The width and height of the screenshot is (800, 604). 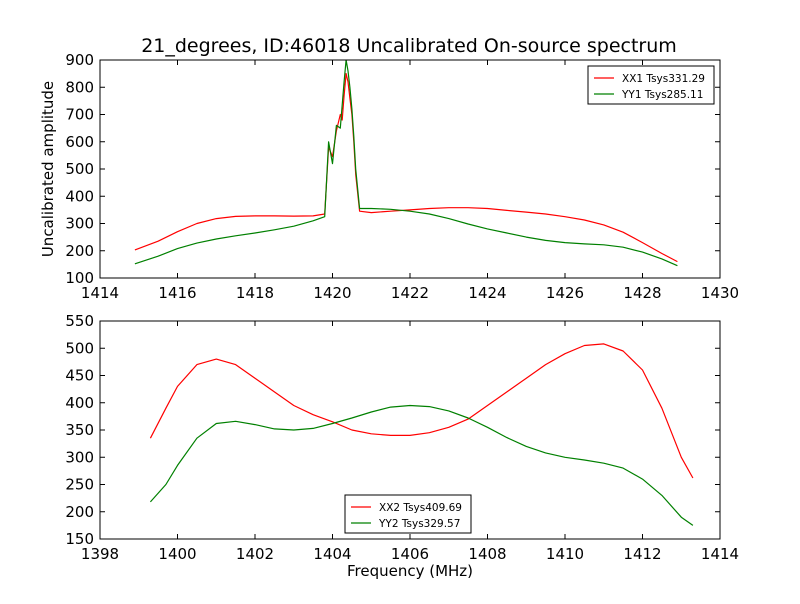 What do you see at coordinates (410, 293) in the screenshot?
I see `x-tick-label: 1422` at bounding box center [410, 293].